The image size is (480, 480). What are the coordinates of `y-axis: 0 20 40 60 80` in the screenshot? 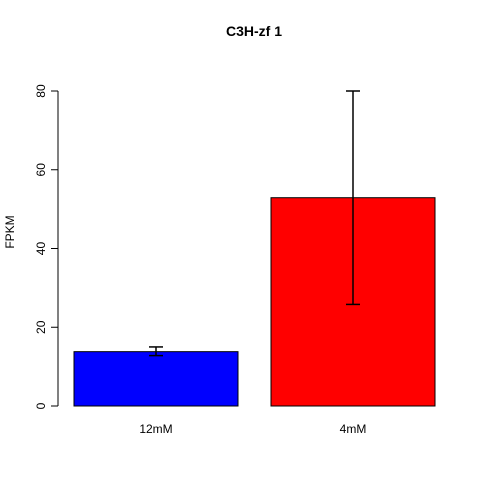 It's located at (46, 246).